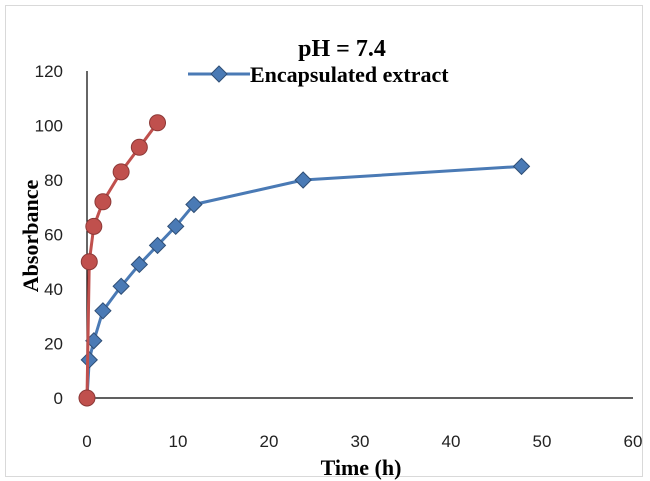 The height and width of the screenshot is (481, 650). I want to click on y-tick-labels: 0 20 40 60 80 100 120, so click(49, 235).